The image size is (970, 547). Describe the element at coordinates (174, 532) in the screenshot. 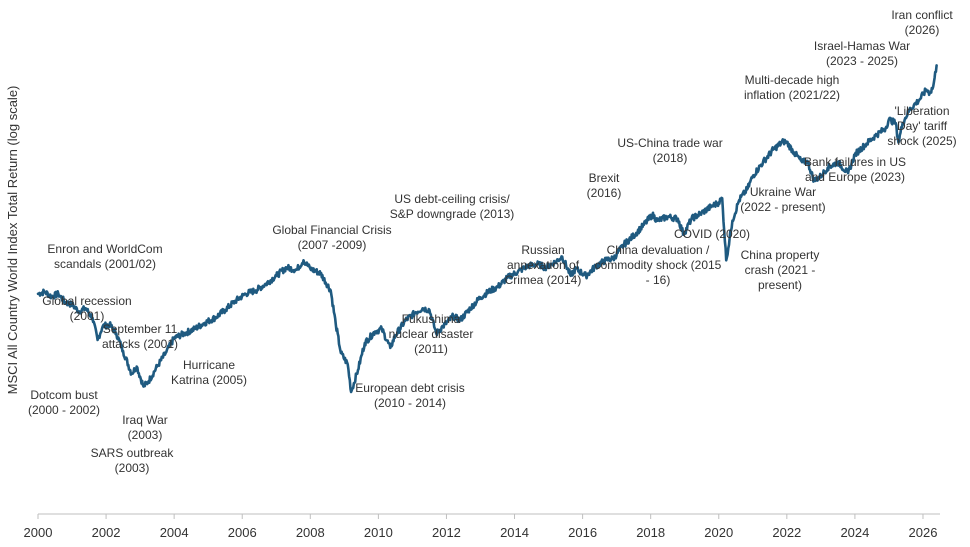

I see `x-tick-label: 2004` at that location.